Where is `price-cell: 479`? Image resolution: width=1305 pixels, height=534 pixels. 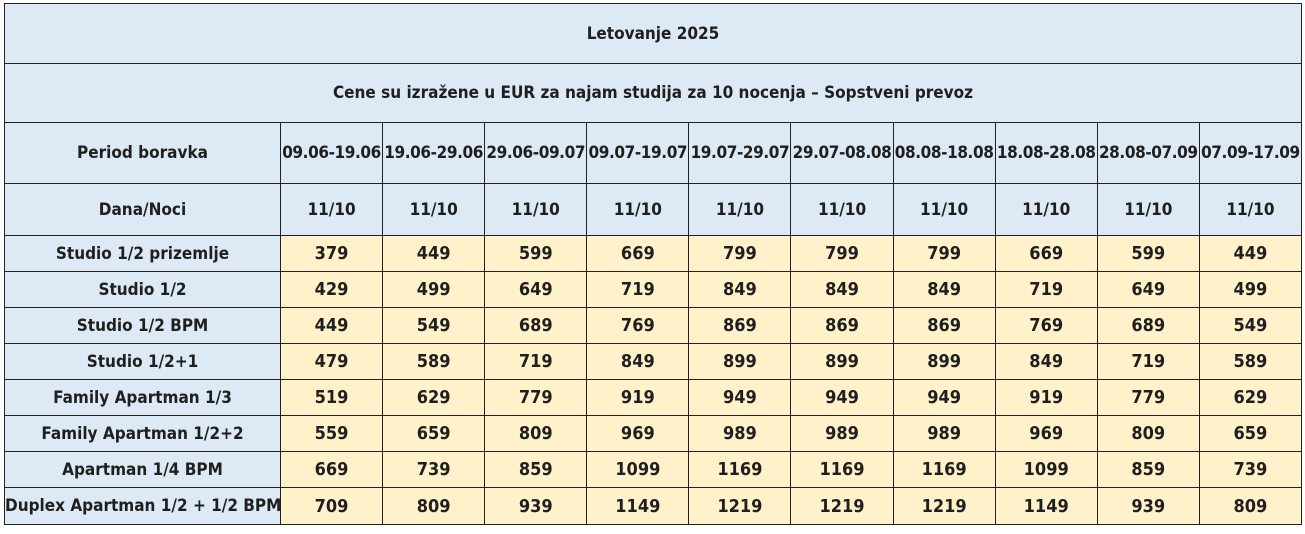
price-cell: 479 is located at coordinates (331, 361).